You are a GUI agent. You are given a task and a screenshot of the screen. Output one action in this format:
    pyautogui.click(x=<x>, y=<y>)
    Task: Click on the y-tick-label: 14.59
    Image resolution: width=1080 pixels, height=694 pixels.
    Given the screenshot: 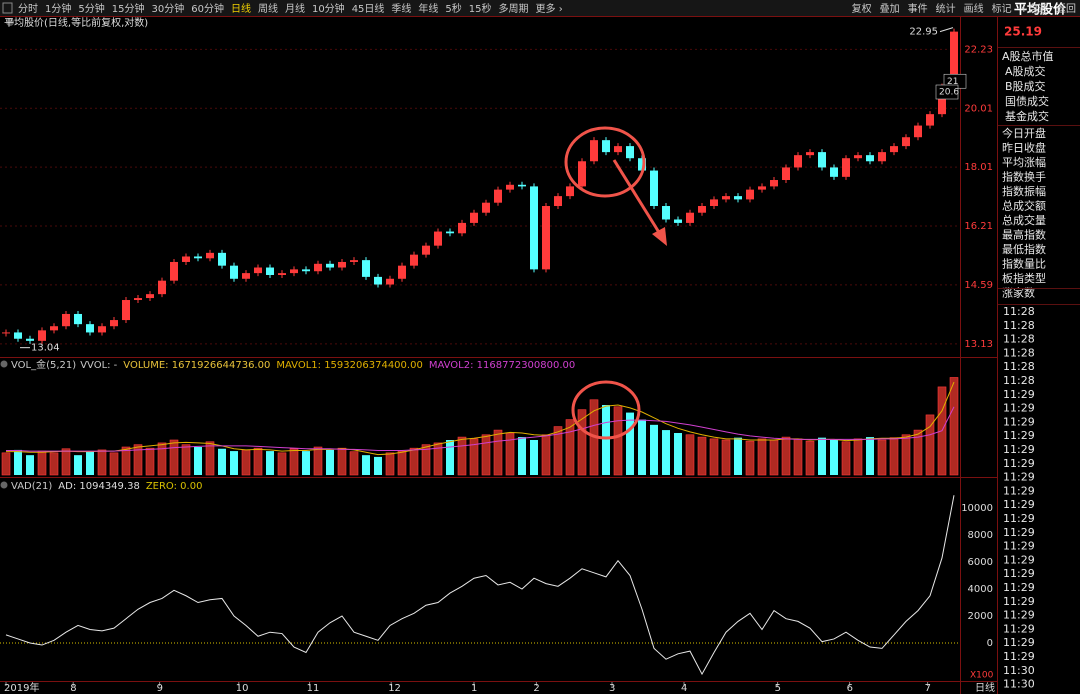 What is the action you would take?
    pyautogui.click(x=978, y=285)
    